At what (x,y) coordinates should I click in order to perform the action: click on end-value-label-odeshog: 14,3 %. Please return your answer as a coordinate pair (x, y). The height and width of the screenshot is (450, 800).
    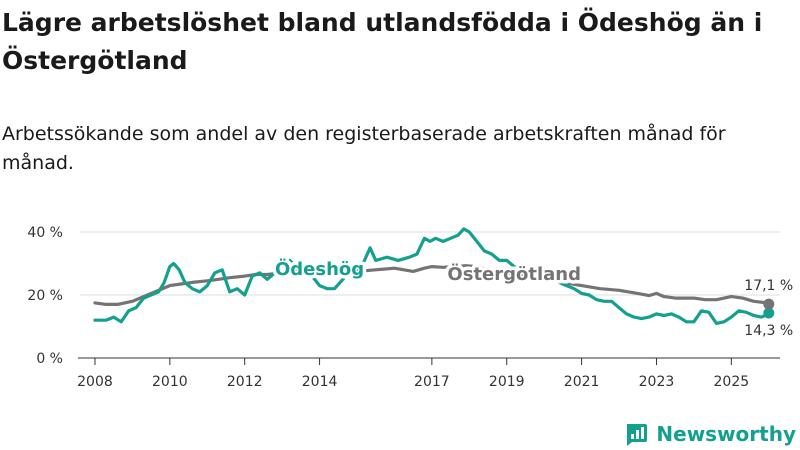
    Looking at the image, I should click on (768, 331).